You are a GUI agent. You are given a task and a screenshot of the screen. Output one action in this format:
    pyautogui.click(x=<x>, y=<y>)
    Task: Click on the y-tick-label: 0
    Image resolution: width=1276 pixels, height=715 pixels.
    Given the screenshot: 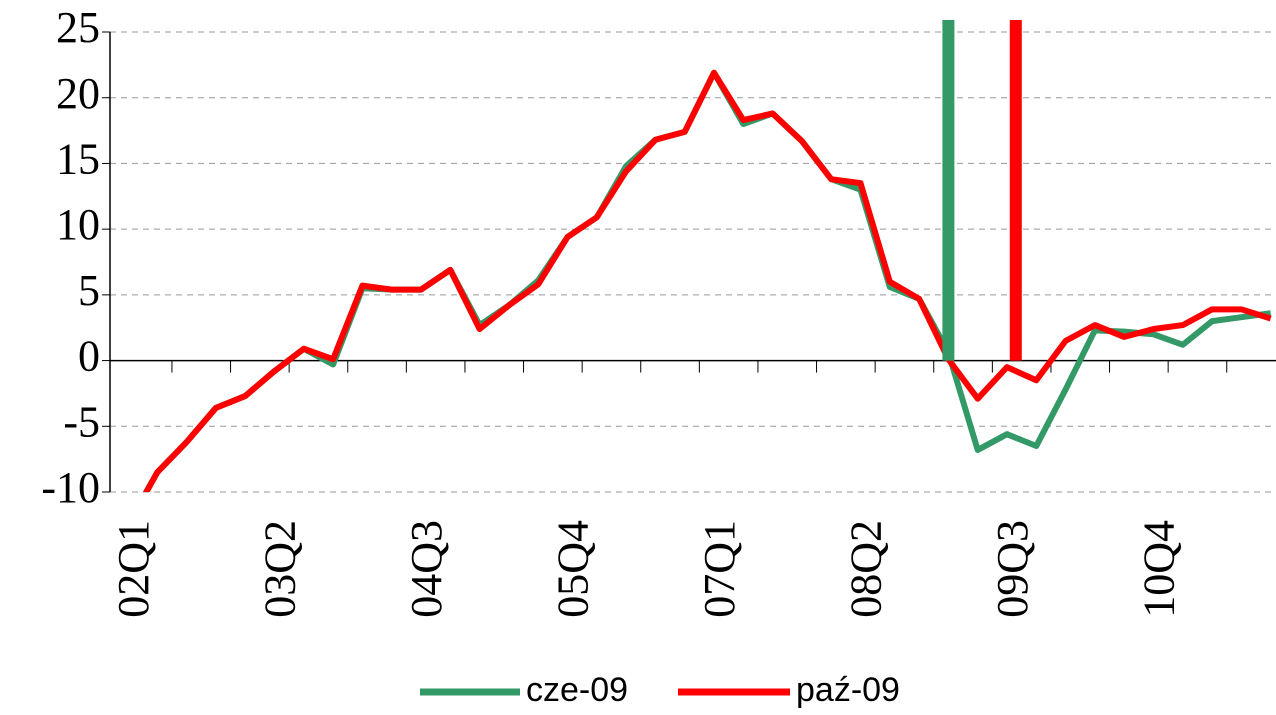 What is the action you would take?
    pyautogui.click(x=89, y=356)
    